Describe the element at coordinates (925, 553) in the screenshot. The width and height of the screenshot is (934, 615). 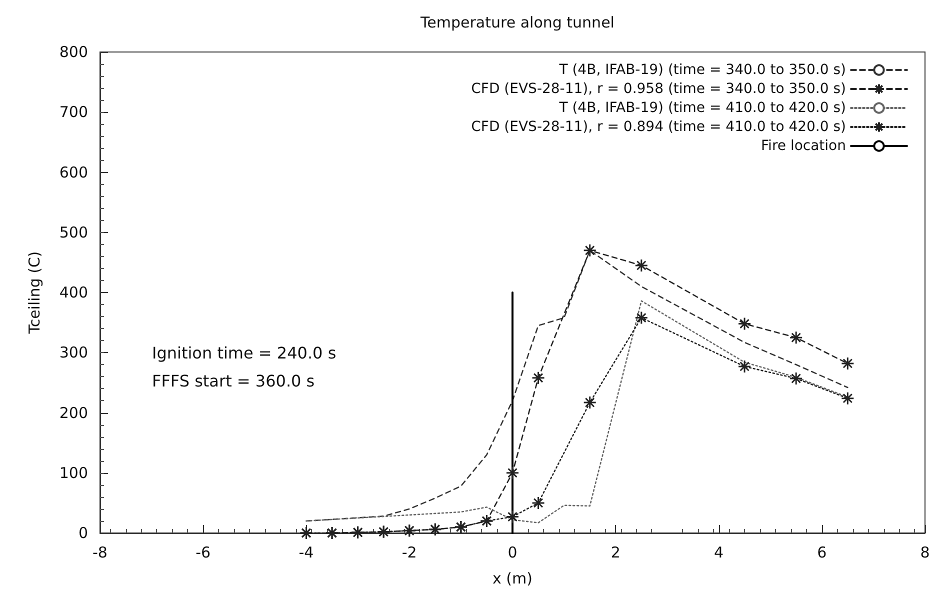
I see `x-tick-label: 8` at that location.